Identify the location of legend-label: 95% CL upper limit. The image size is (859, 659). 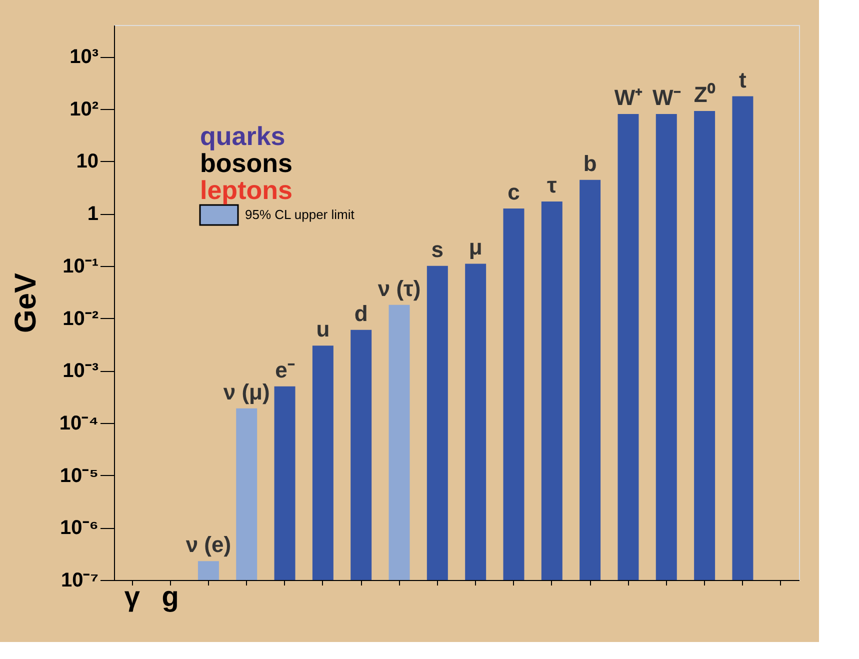
(300, 214).